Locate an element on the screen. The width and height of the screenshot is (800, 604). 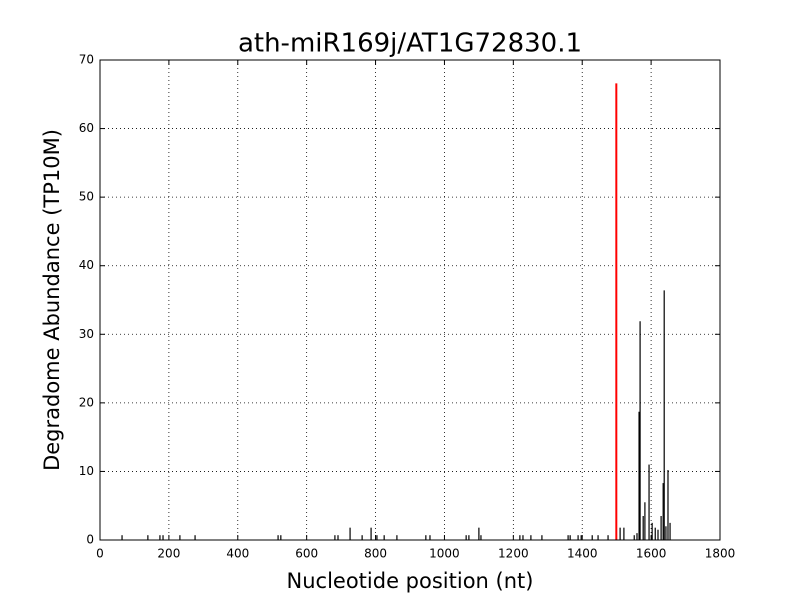
x-tick-label: 1400 is located at coordinates (582, 554).